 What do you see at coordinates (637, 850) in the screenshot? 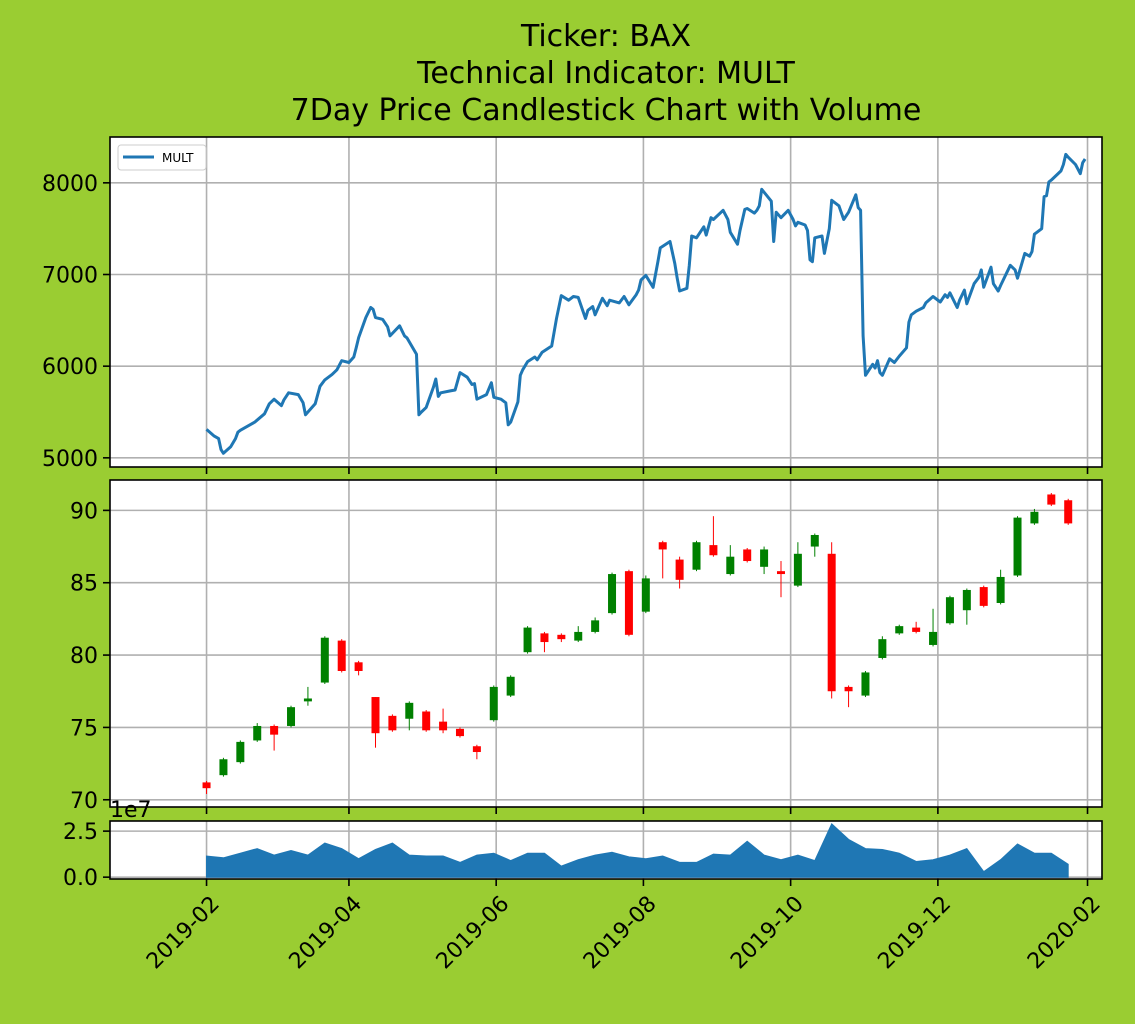
I see `volume-area` at bounding box center [637, 850].